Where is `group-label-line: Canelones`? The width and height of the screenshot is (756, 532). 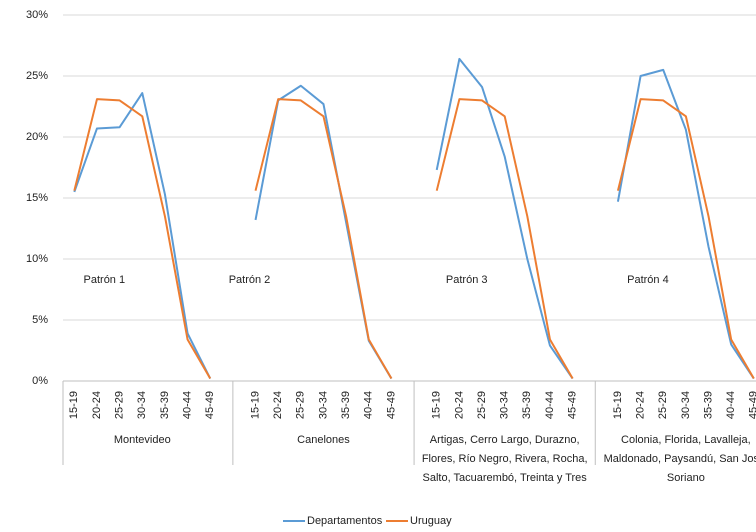
group-label-line: Canelones is located at coordinates (323, 440).